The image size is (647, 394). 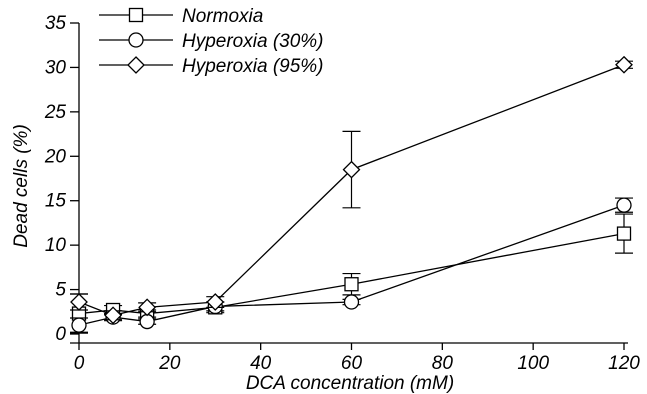 I want to click on x-tick-label: 0, so click(x=79, y=363).